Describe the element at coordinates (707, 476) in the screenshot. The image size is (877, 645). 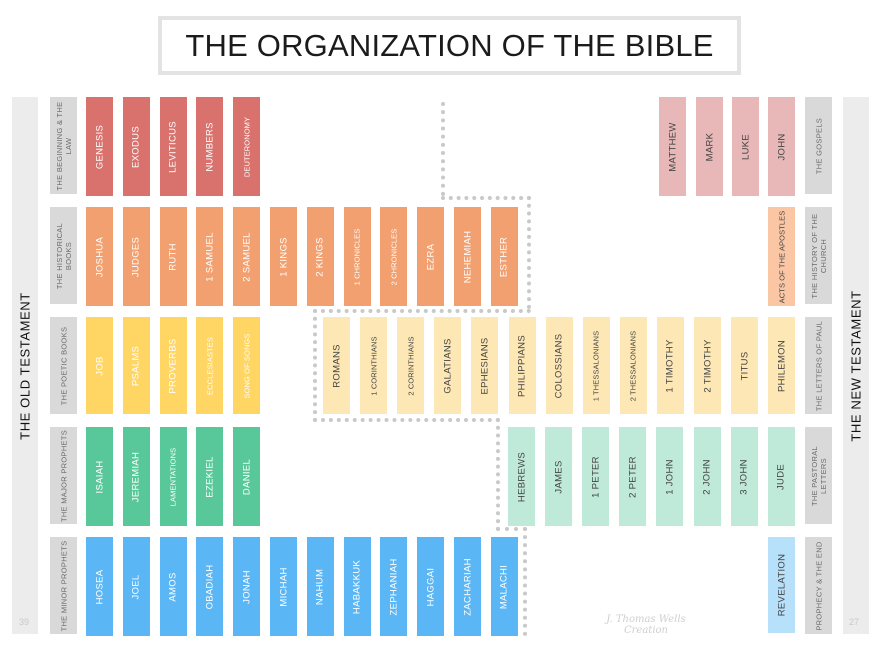
I see `book-label: 2 JOHN` at that location.